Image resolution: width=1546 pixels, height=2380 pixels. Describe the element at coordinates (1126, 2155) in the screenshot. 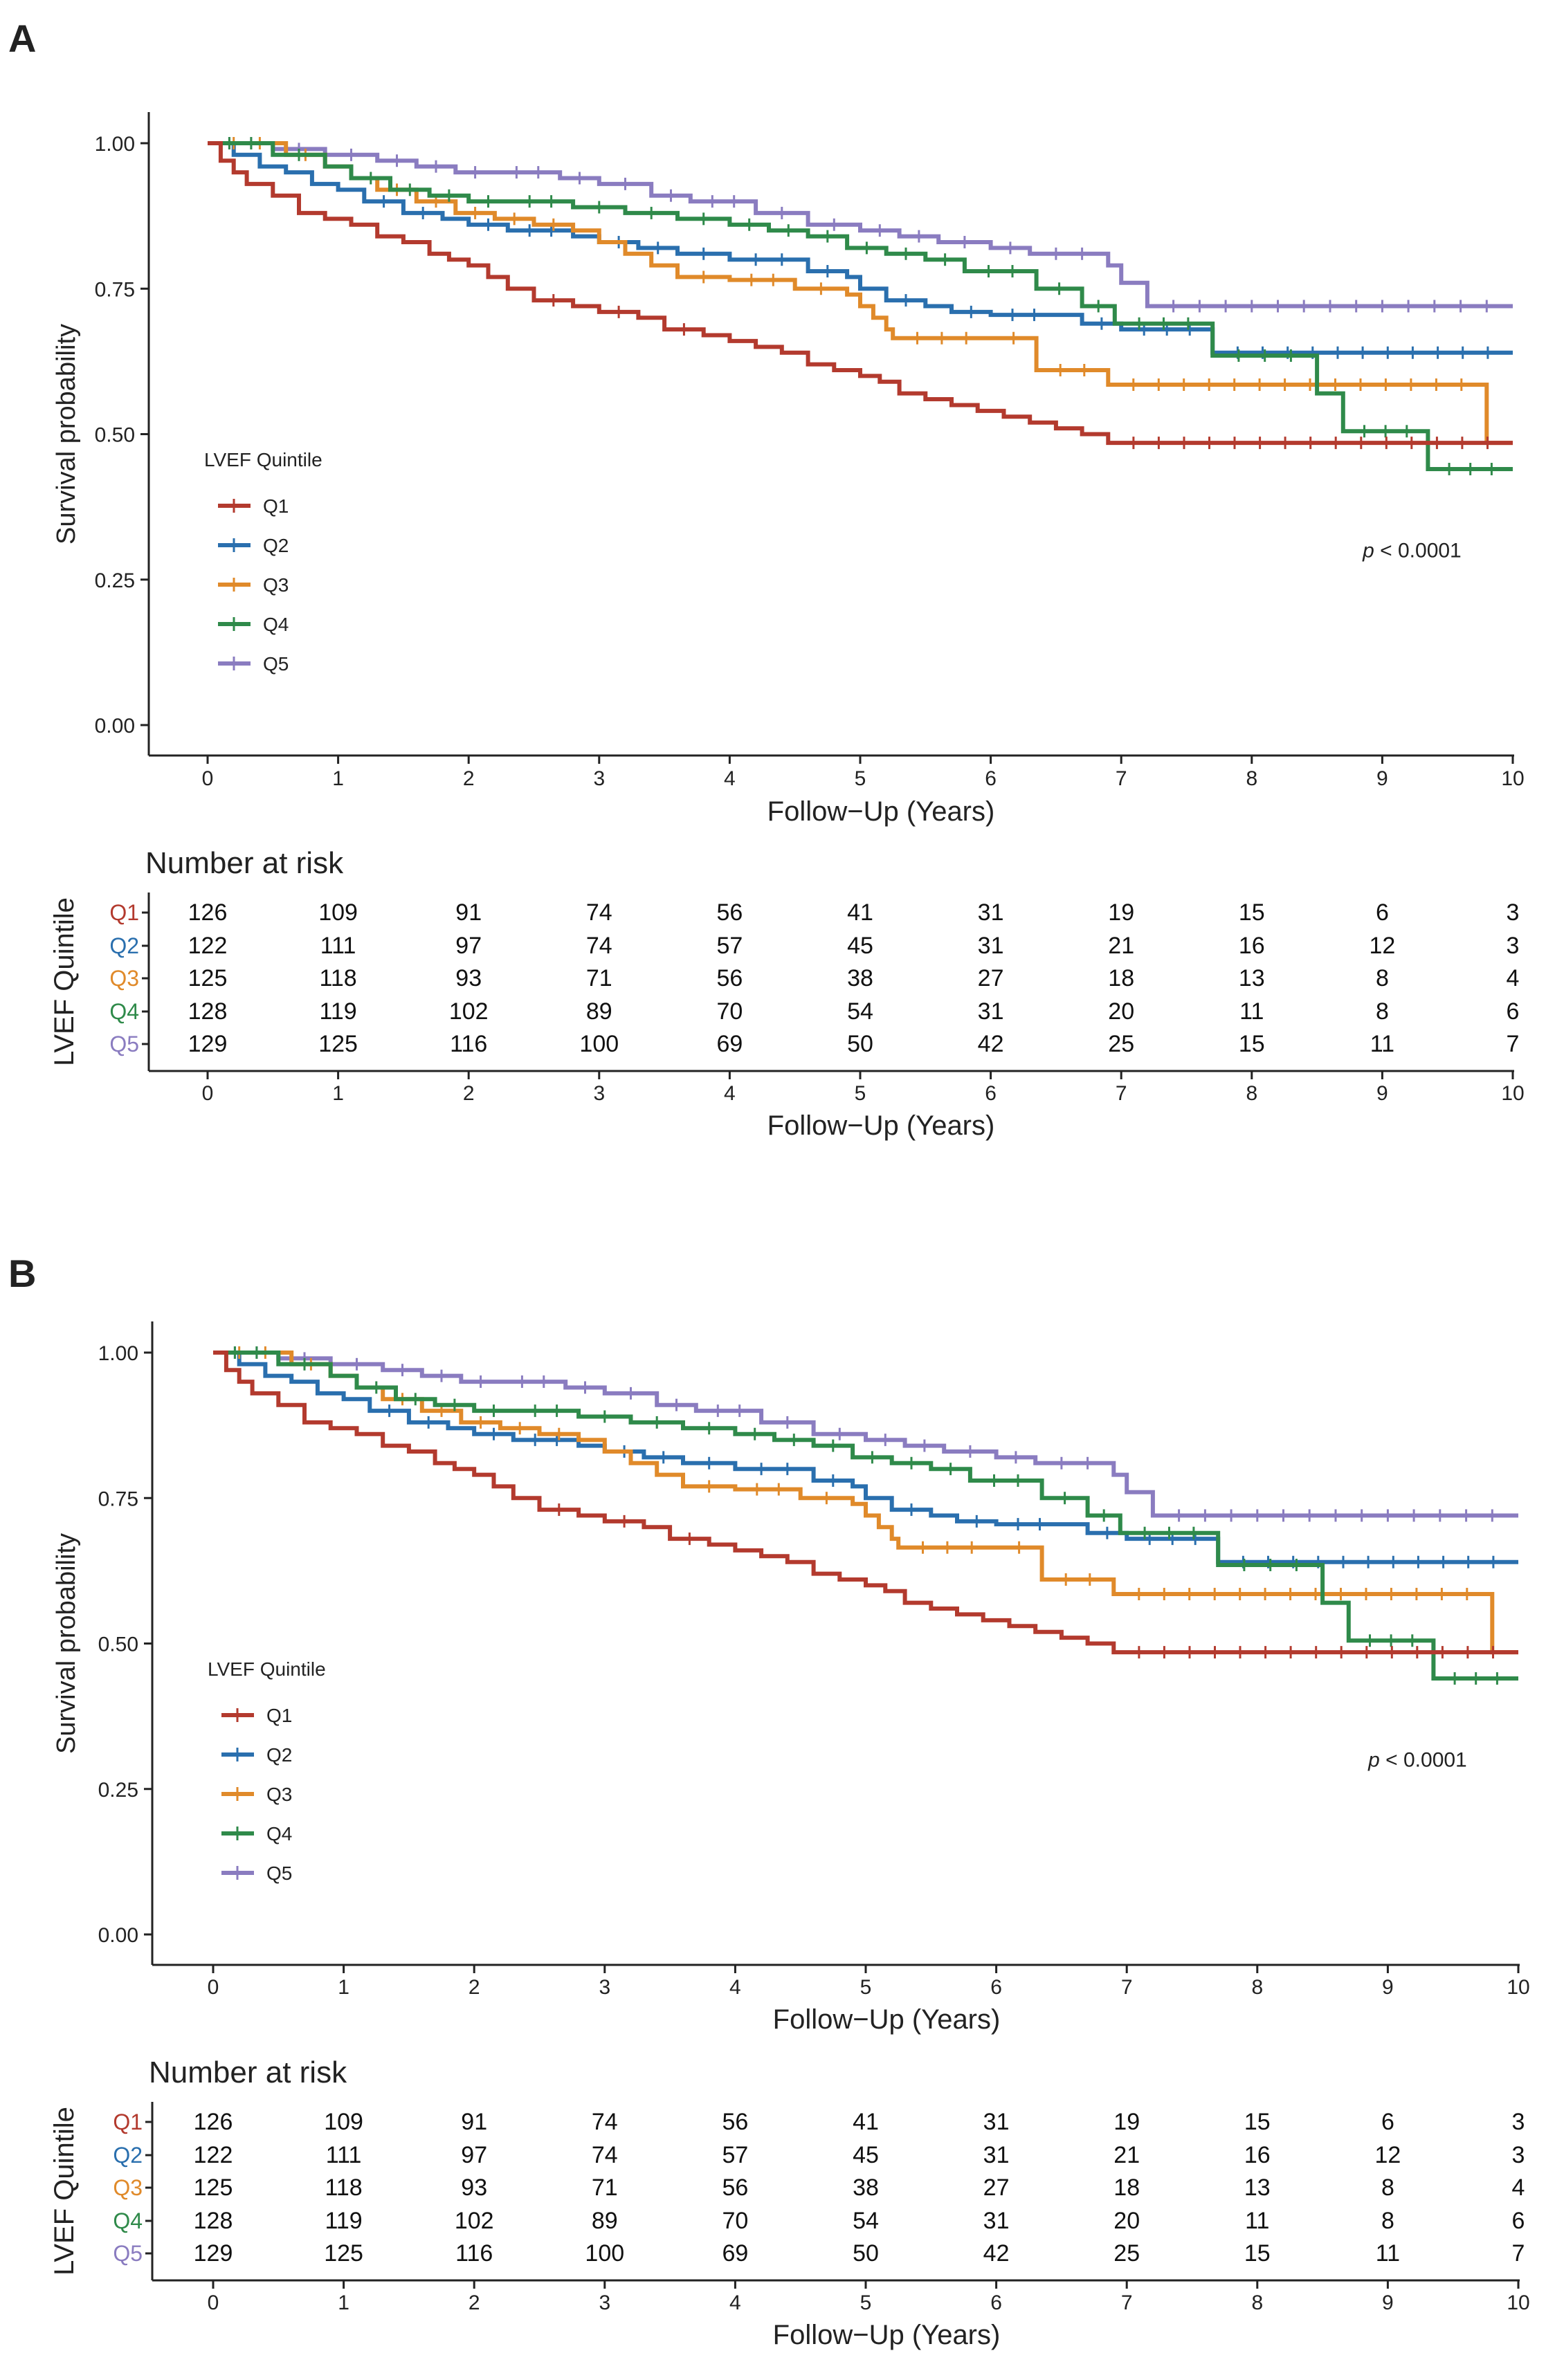

I see `risk-cell: 21` at that location.